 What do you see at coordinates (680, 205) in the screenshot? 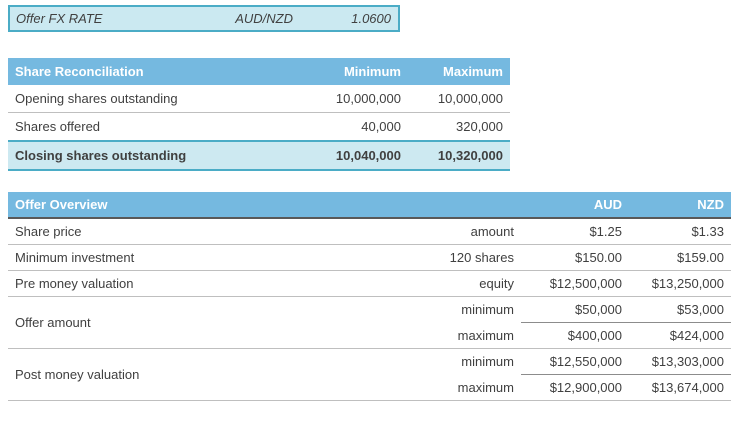
I see `column-header-nzd: NZD` at bounding box center [680, 205].